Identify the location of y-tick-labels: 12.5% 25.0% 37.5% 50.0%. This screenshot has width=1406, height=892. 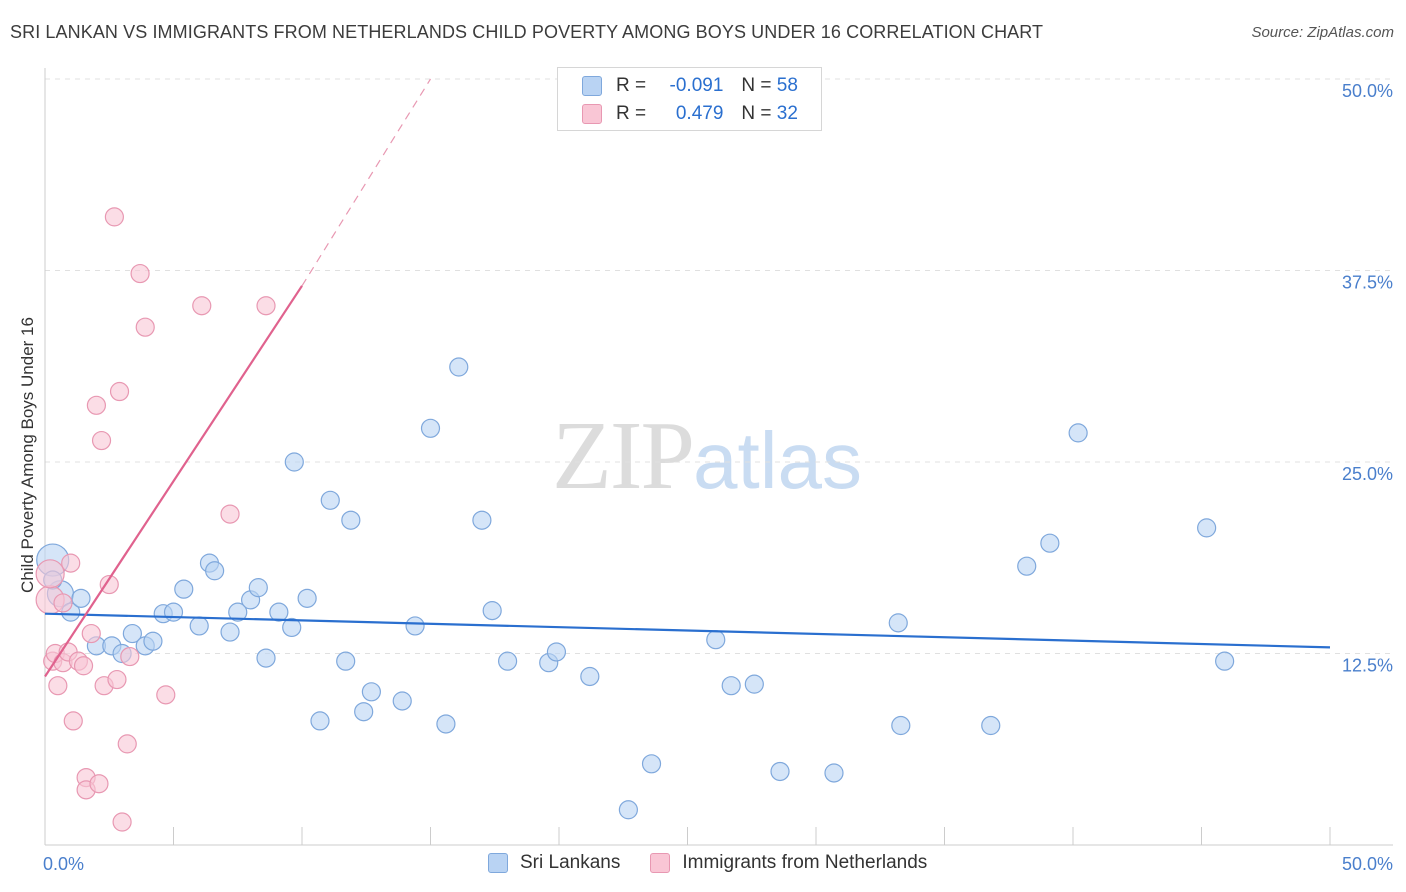
(1367, 378).